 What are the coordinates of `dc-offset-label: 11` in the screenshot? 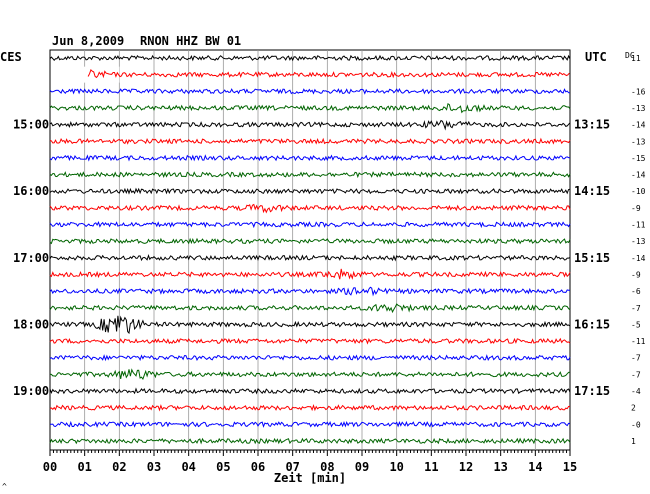 It's located at (636, 58).